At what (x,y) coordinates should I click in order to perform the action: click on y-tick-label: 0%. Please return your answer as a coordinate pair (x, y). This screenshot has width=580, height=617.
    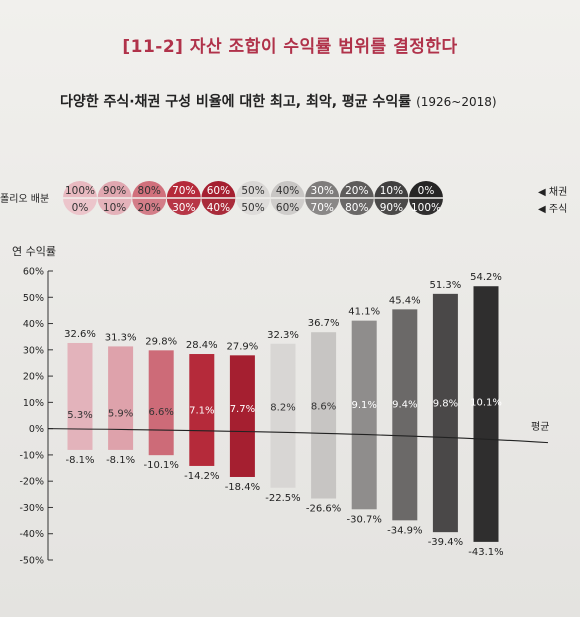
    Looking at the image, I should click on (36, 429).